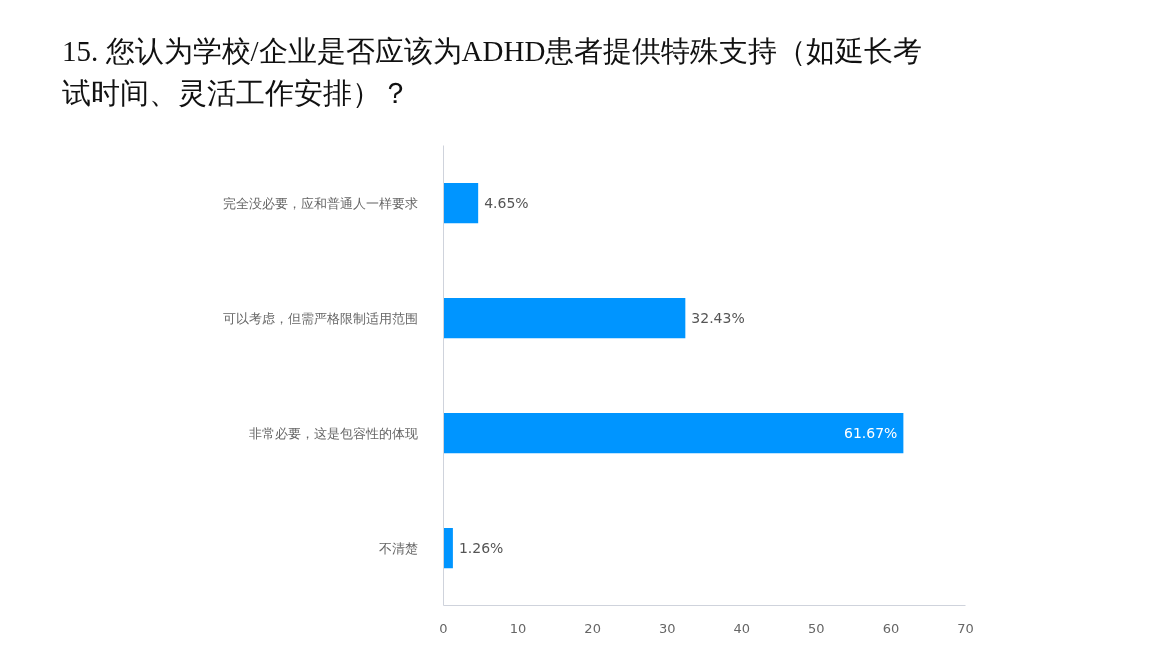  What do you see at coordinates (518, 628) in the screenshot?
I see `x-tick-label: 10` at bounding box center [518, 628].